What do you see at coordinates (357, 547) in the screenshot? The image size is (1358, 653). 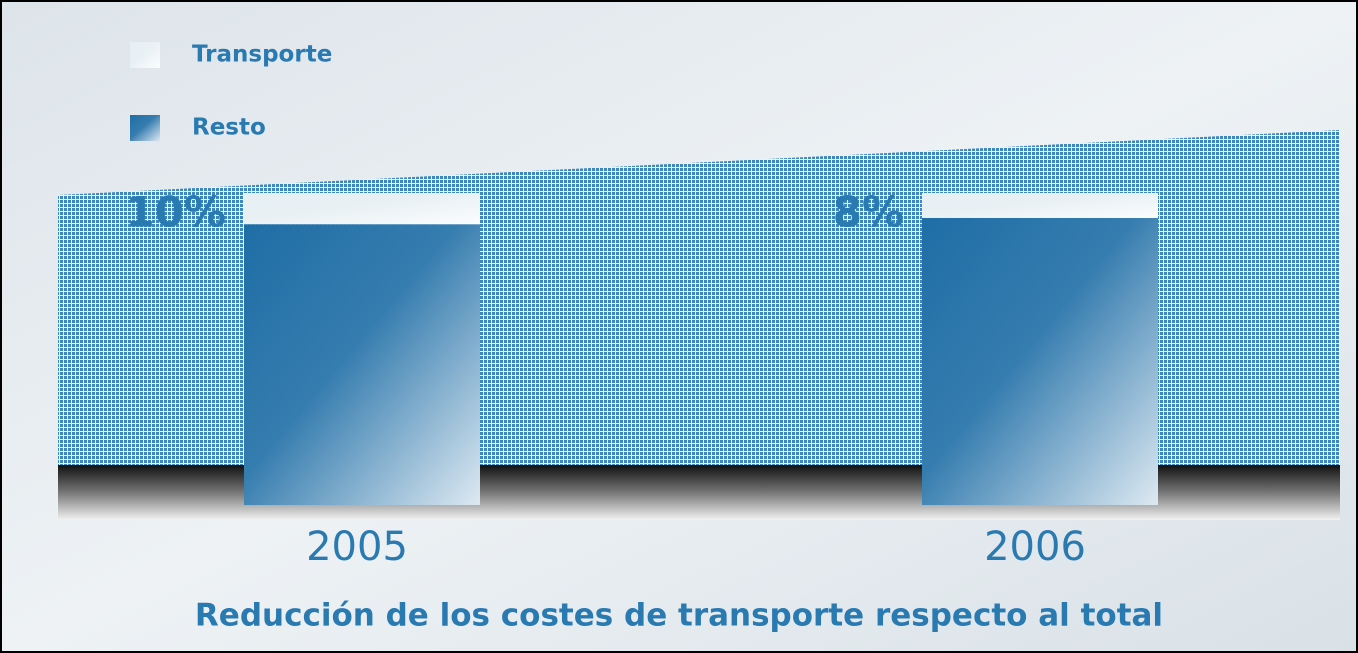 I see `x-tick-label: 2005` at bounding box center [357, 547].